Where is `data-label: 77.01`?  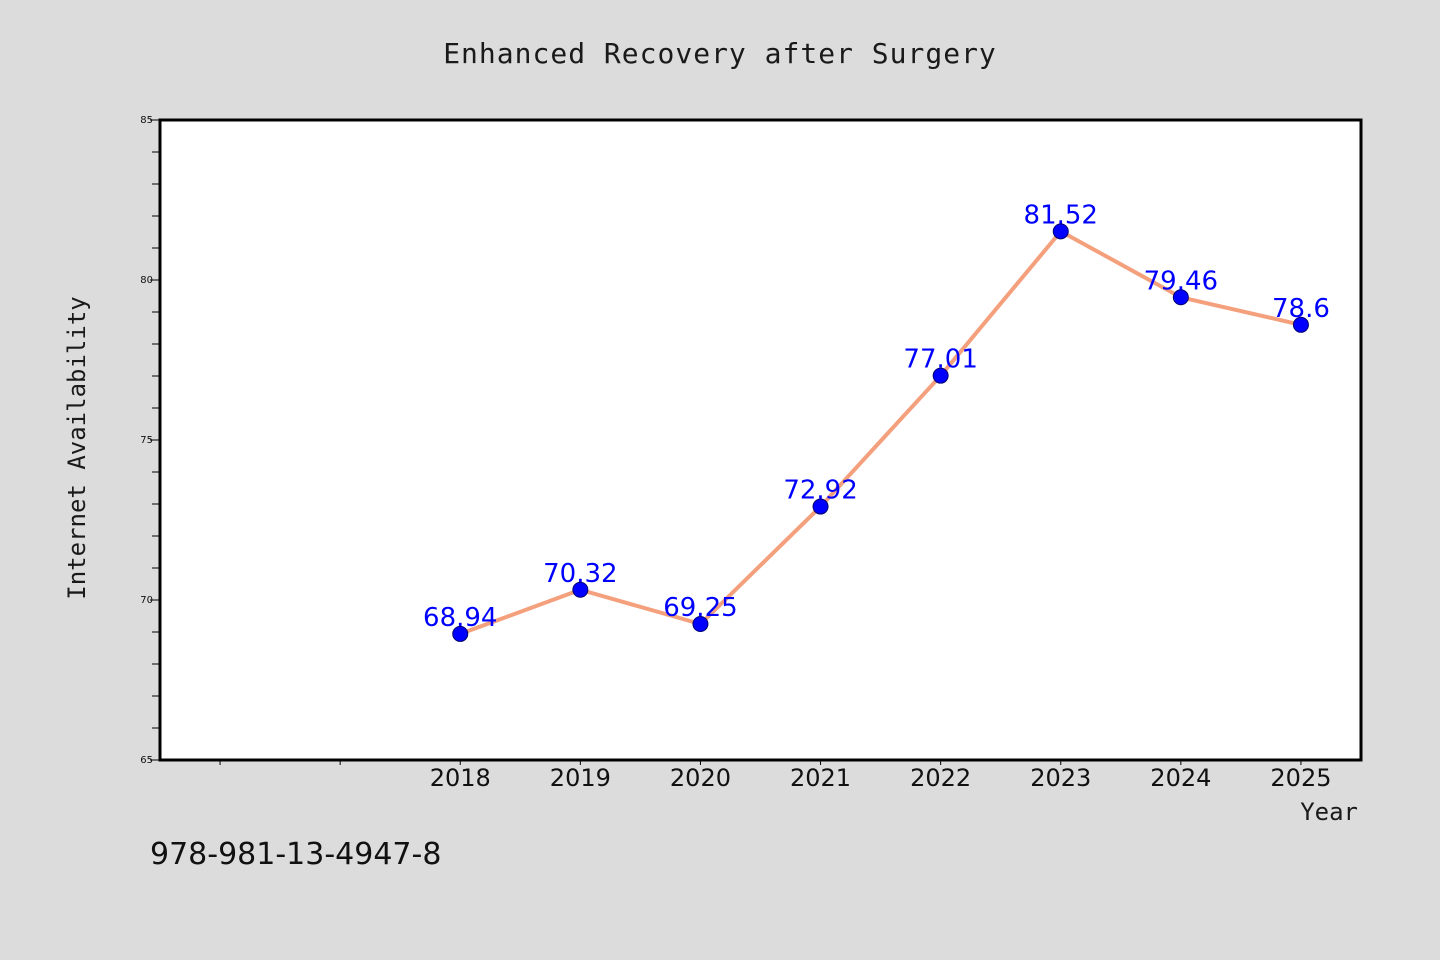 data-label: 77.01 is located at coordinates (940, 360).